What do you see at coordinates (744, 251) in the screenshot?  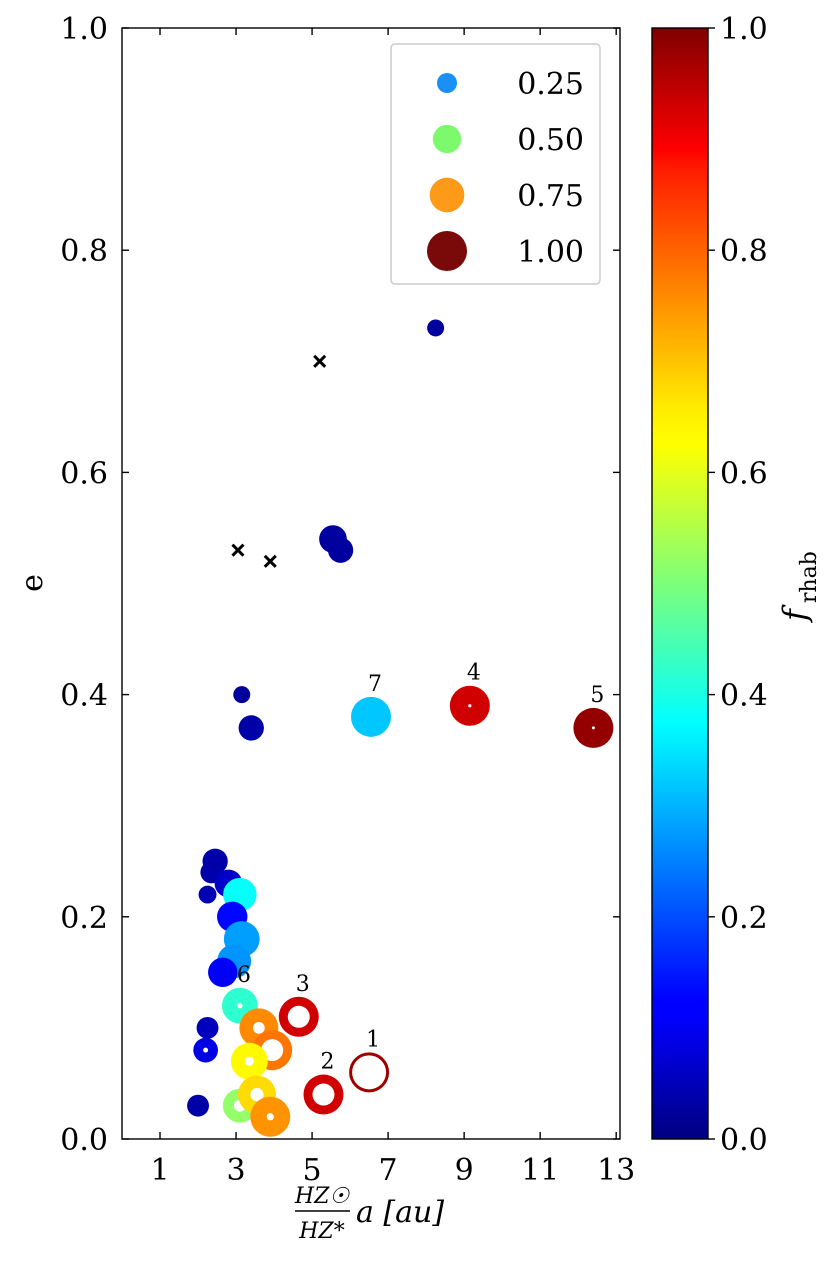 I see `colorbar-tick-label: 0.8` at bounding box center [744, 251].